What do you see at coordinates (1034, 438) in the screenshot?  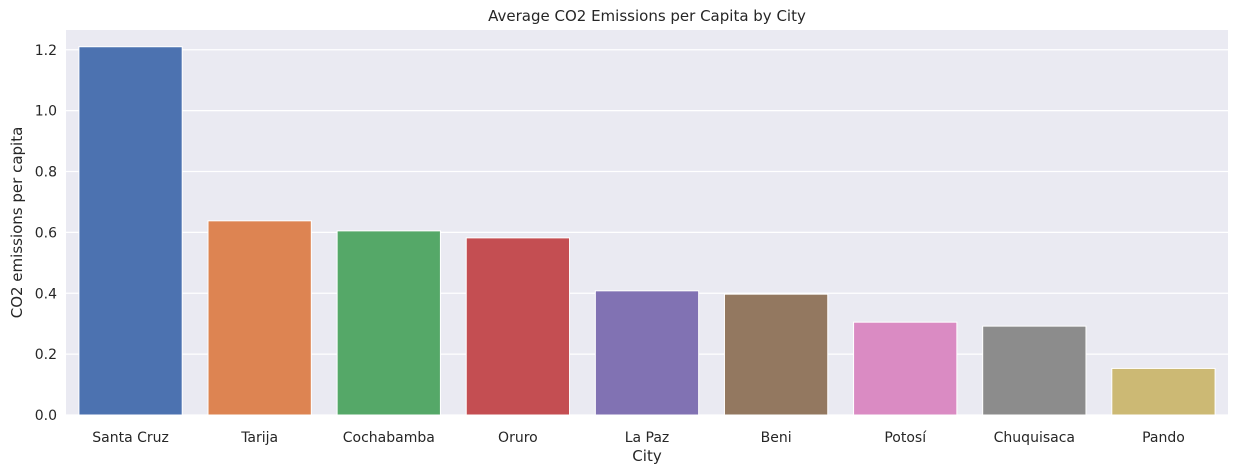 I see `x-tick-label: Chuquisaca` at bounding box center [1034, 438].